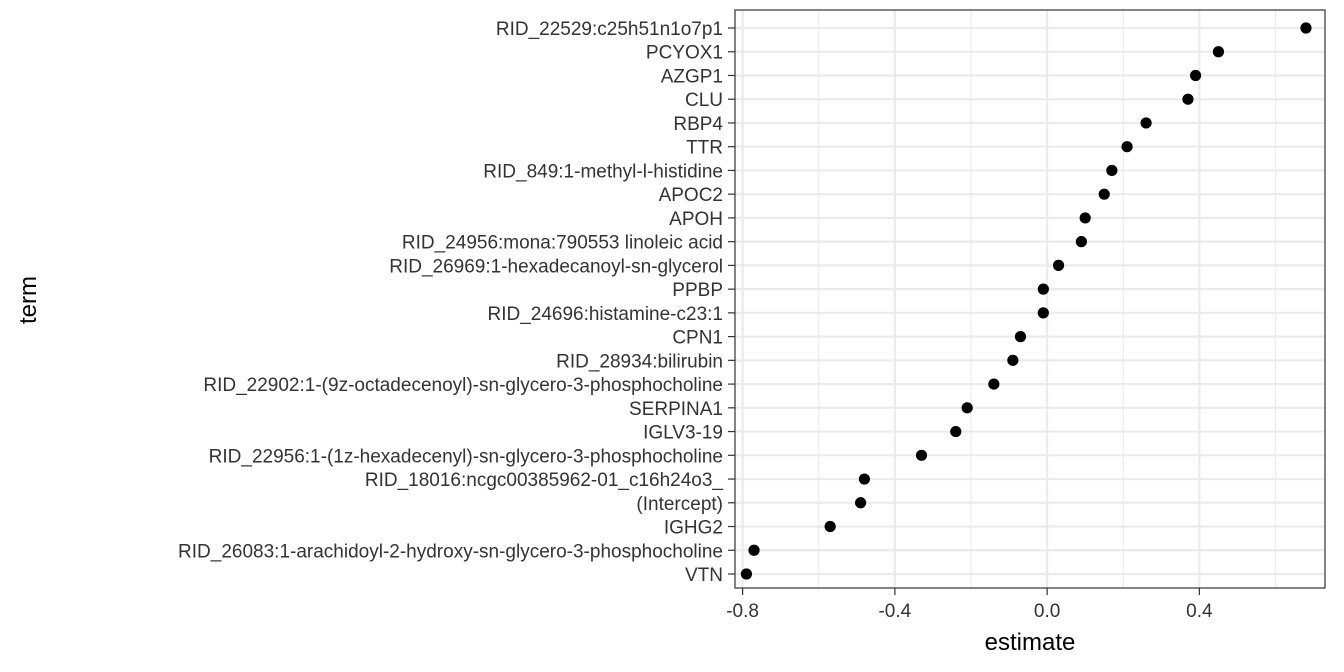 The width and height of the screenshot is (1344, 672). Describe the element at coordinates (704, 575) in the screenshot. I see `y-tick-label: VTN` at that location.